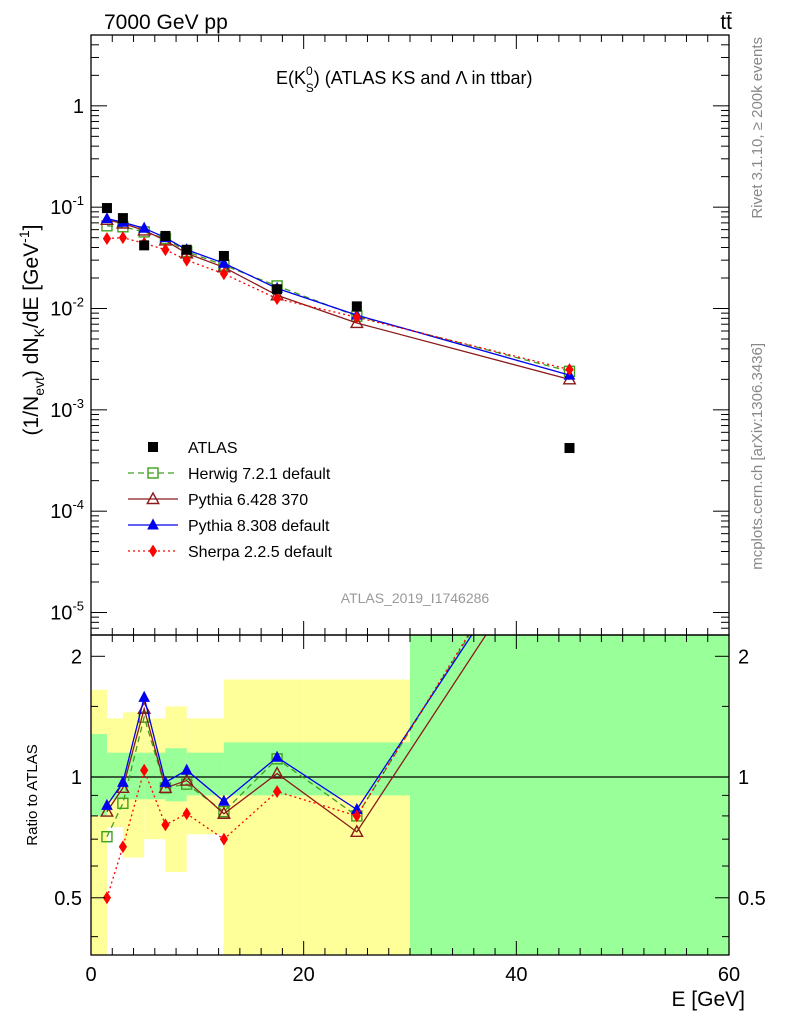 The width and height of the screenshot is (786, 1024). Describe the element at coordinates (213, 448) in the screenshot. I see `legend-label: ATLAS` at that location.